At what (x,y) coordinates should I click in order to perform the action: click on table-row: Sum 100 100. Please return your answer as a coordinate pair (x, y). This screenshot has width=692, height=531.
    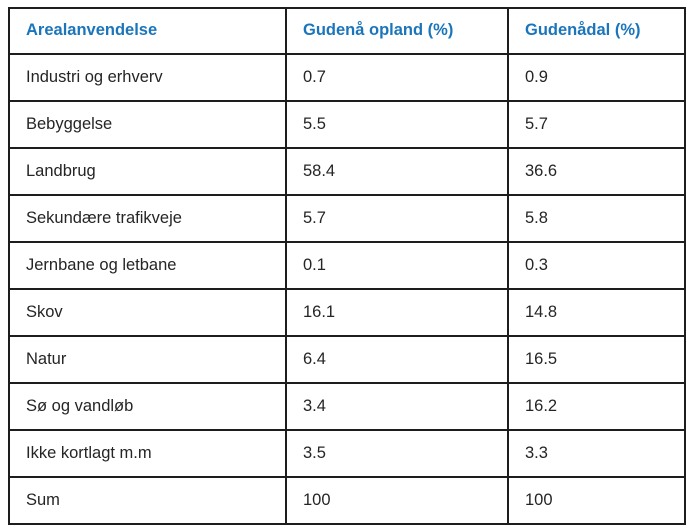
    Looking at the image, I should click on (347, 500).